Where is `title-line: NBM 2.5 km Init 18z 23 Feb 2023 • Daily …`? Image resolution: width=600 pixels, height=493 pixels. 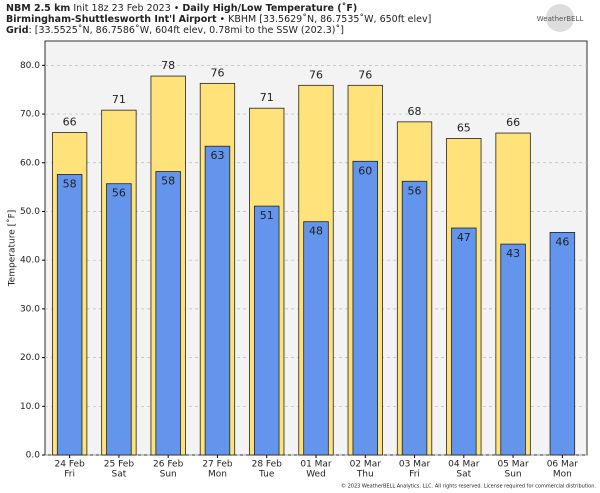
title-line: NBM 2.5 km Init 18z 23 Feb 2023 • Daily … is located at coordinates (181, 8).